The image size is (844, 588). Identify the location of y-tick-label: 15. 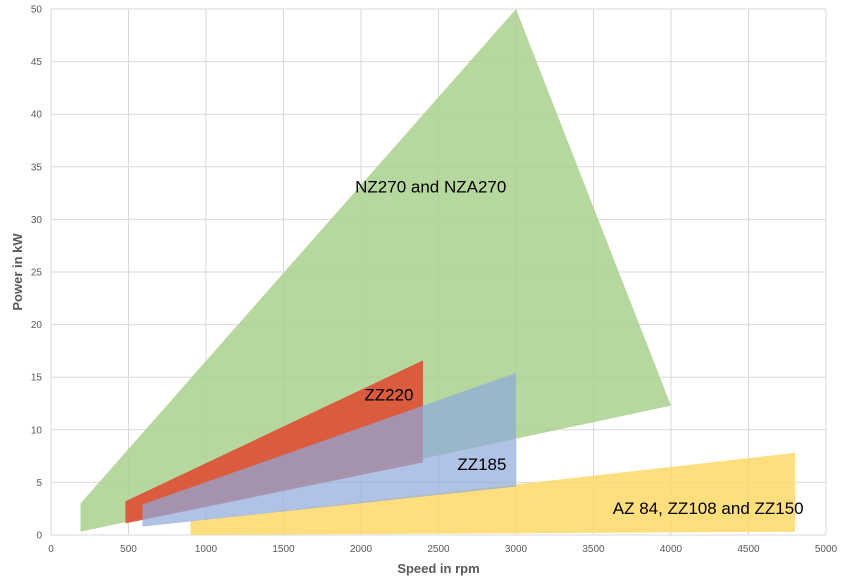
(37, 378).